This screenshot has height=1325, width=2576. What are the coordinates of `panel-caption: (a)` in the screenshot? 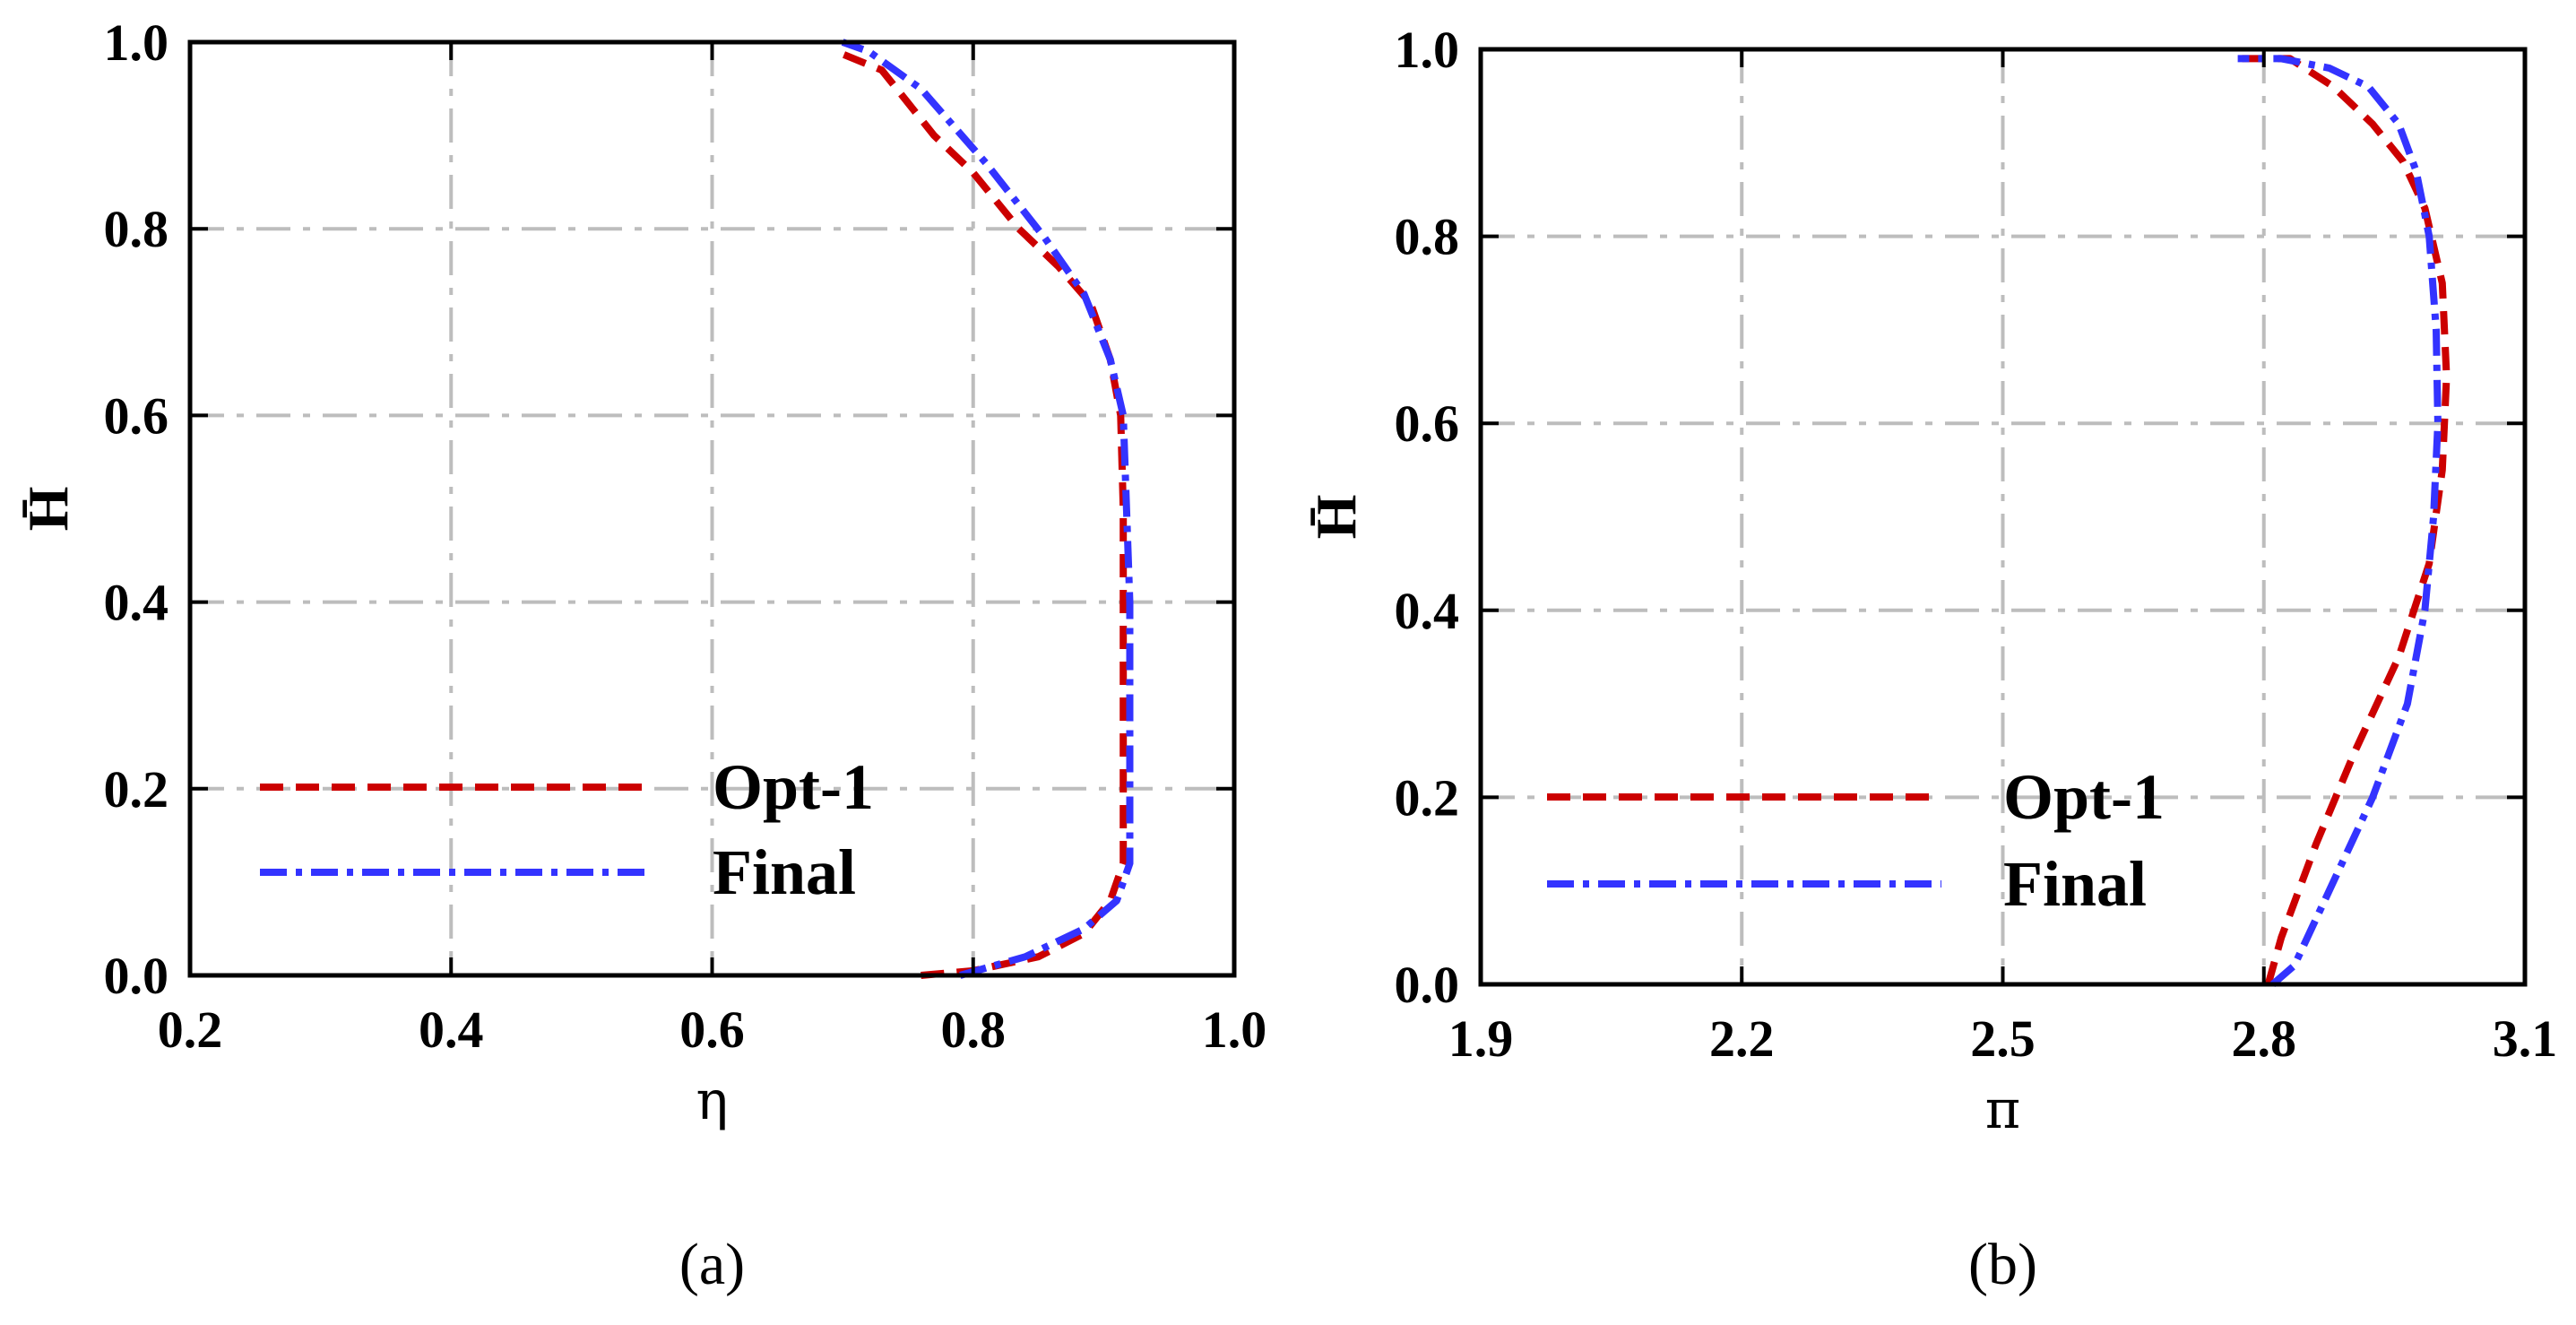 It's located at (712, 1264).